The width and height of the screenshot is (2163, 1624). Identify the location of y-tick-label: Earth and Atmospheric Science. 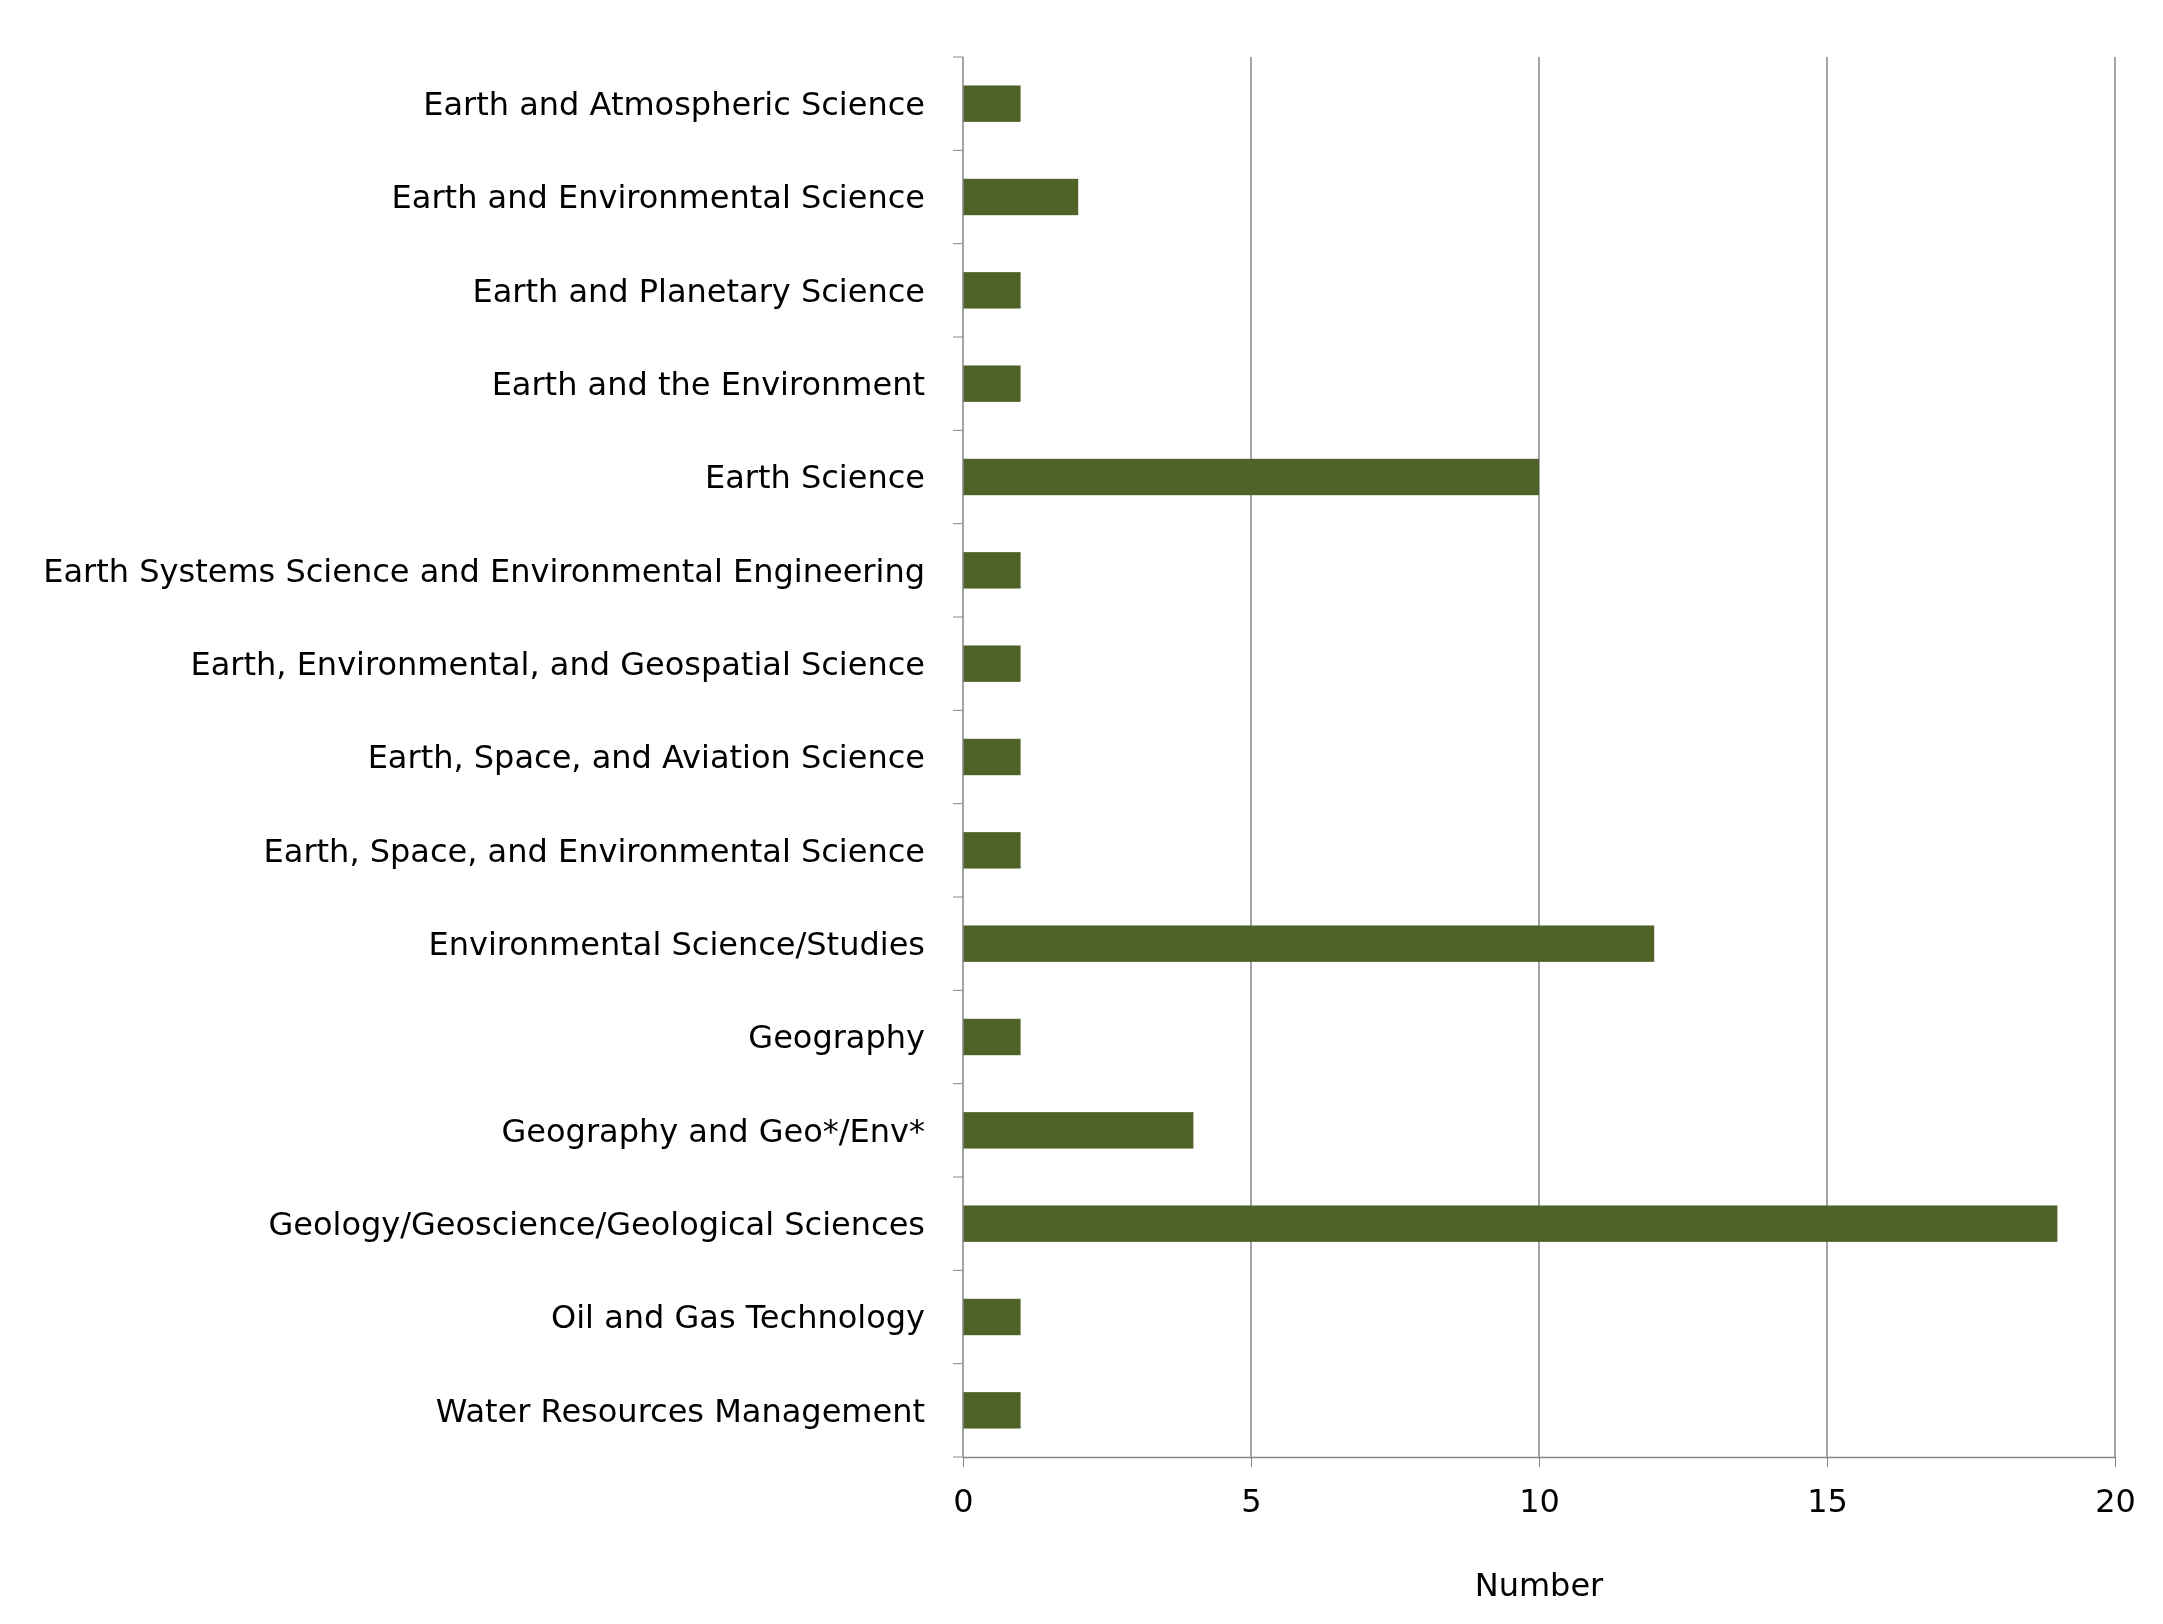
(674, 103).